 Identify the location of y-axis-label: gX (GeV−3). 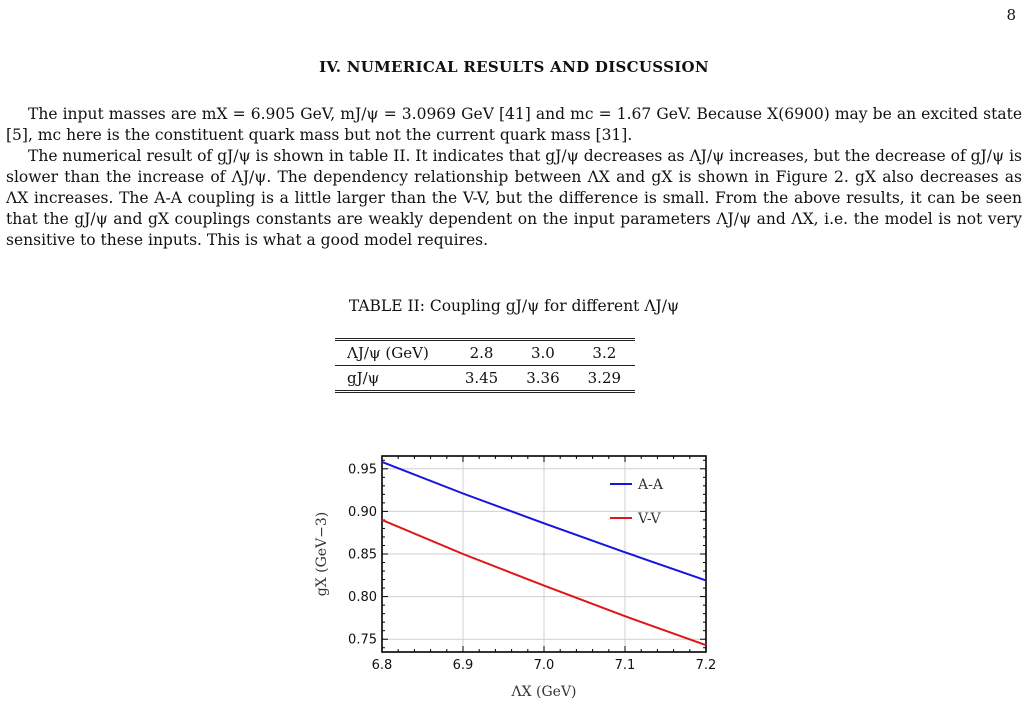
(322, 554).